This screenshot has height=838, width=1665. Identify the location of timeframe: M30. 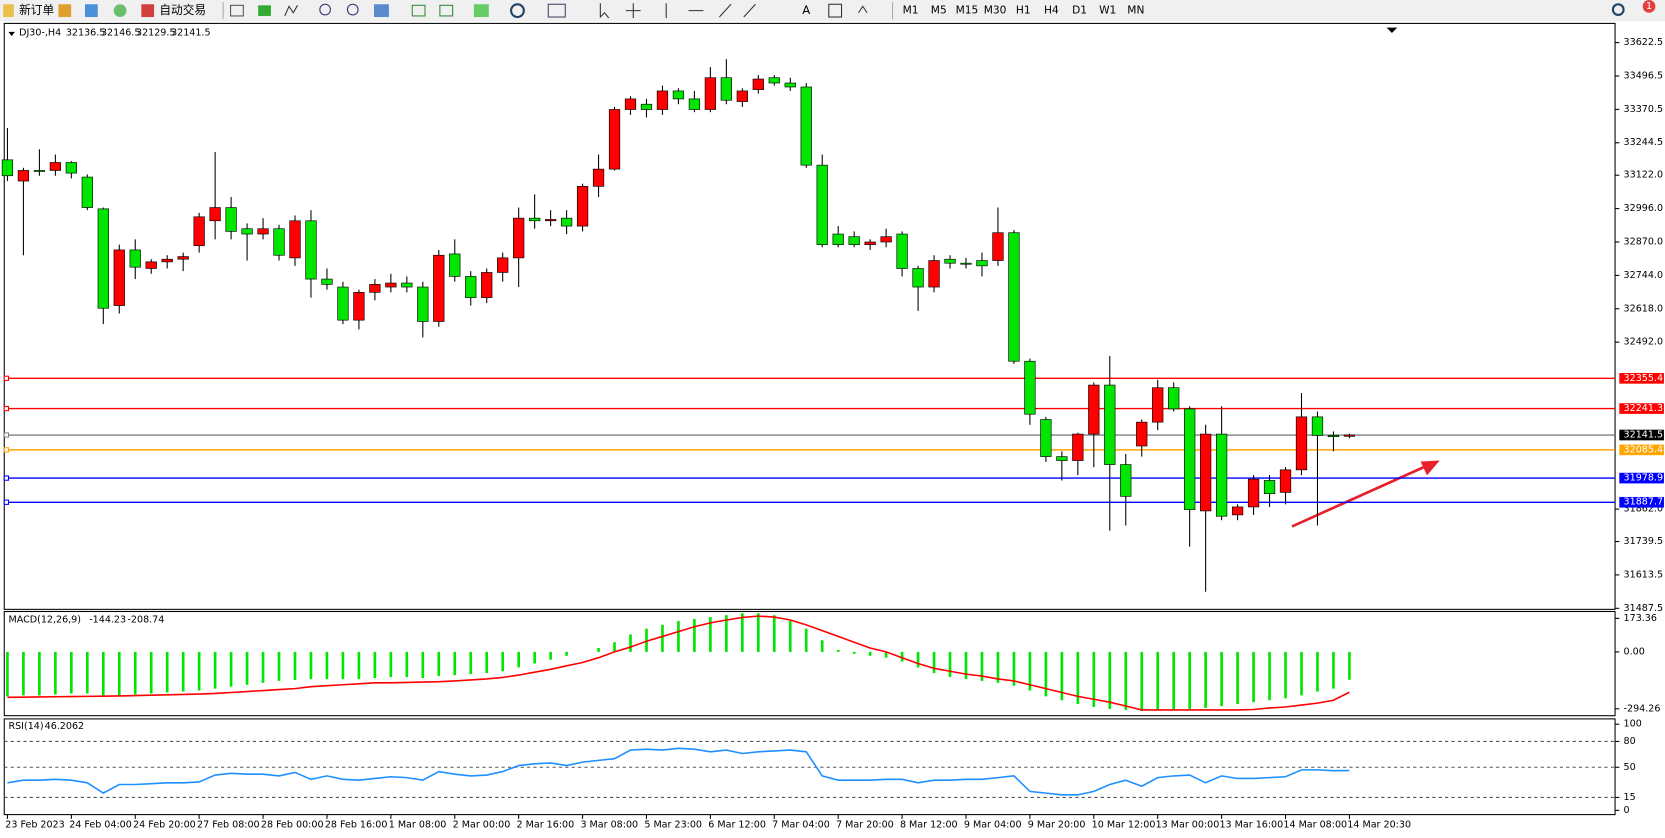
(995, 10).